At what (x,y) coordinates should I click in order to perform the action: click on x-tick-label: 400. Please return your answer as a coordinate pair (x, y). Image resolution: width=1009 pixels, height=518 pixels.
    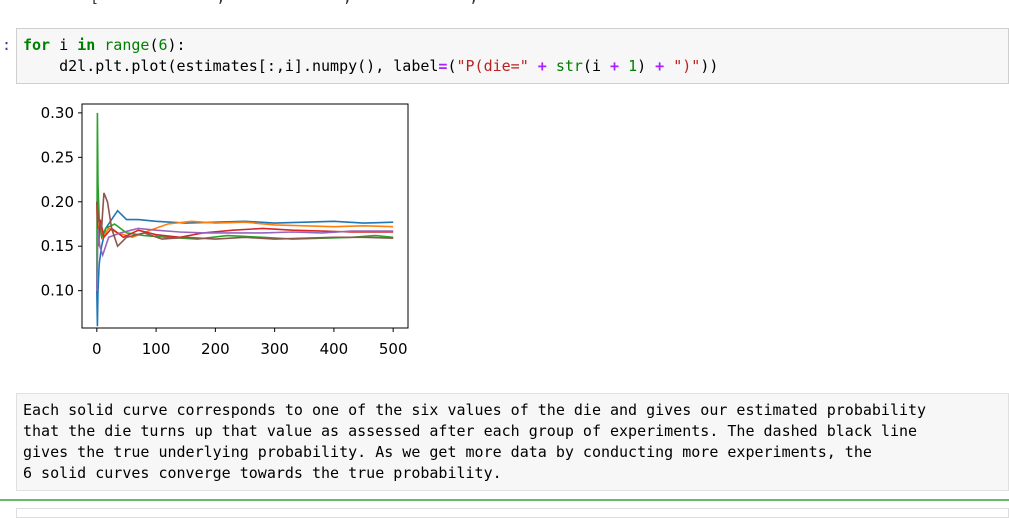
    Looking at the image, I should click on (334, 349).